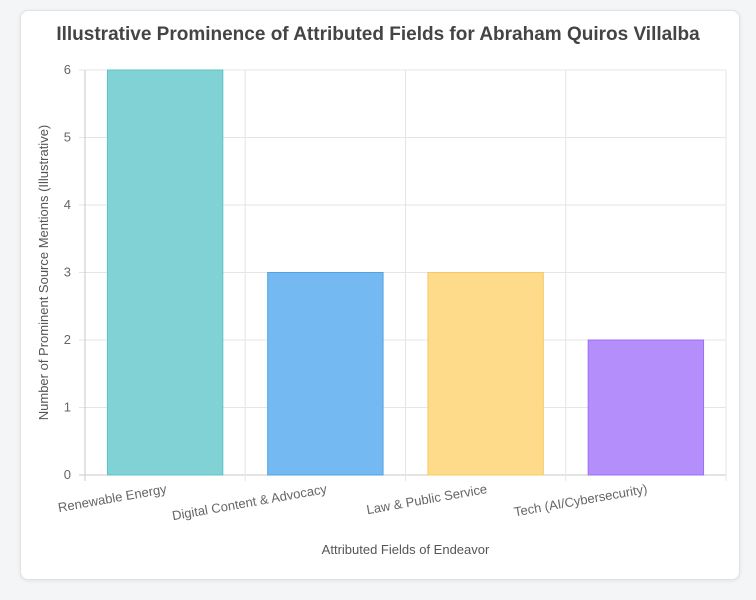 The width and height of the screenshot is (756, 600). I want to click on y-tick-label: 5, so click(67, 137).